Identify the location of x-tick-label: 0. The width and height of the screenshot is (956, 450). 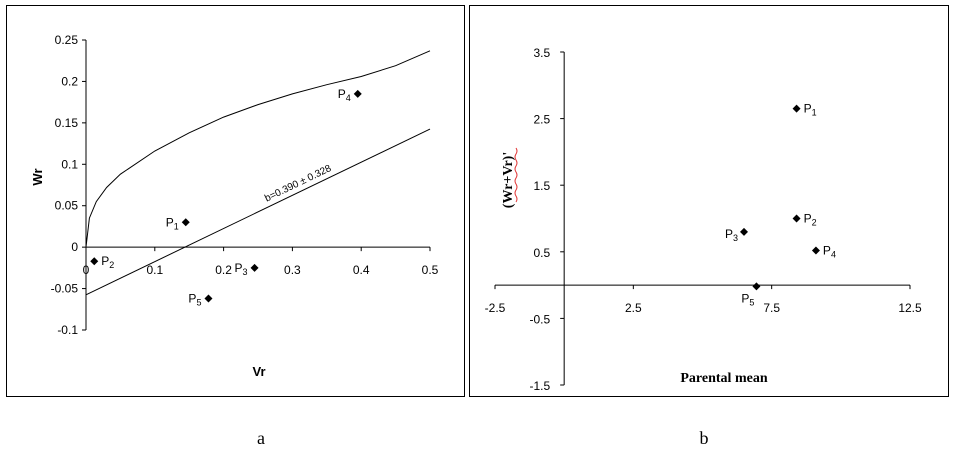
(86, 270).